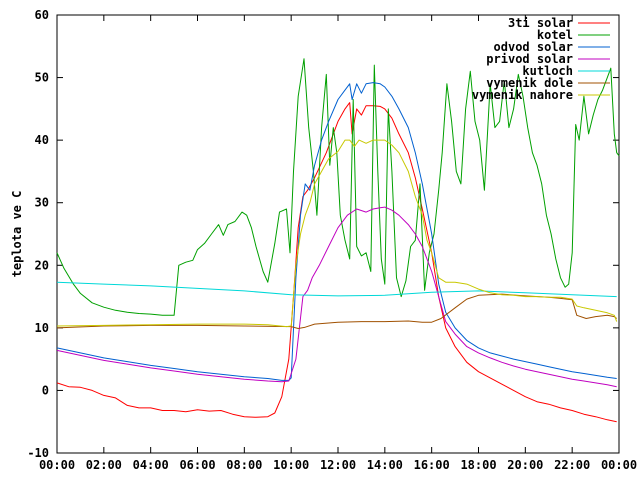 The image size is (640, 480). I want to click on x-tick-label: 08:00, so click(244, 465).